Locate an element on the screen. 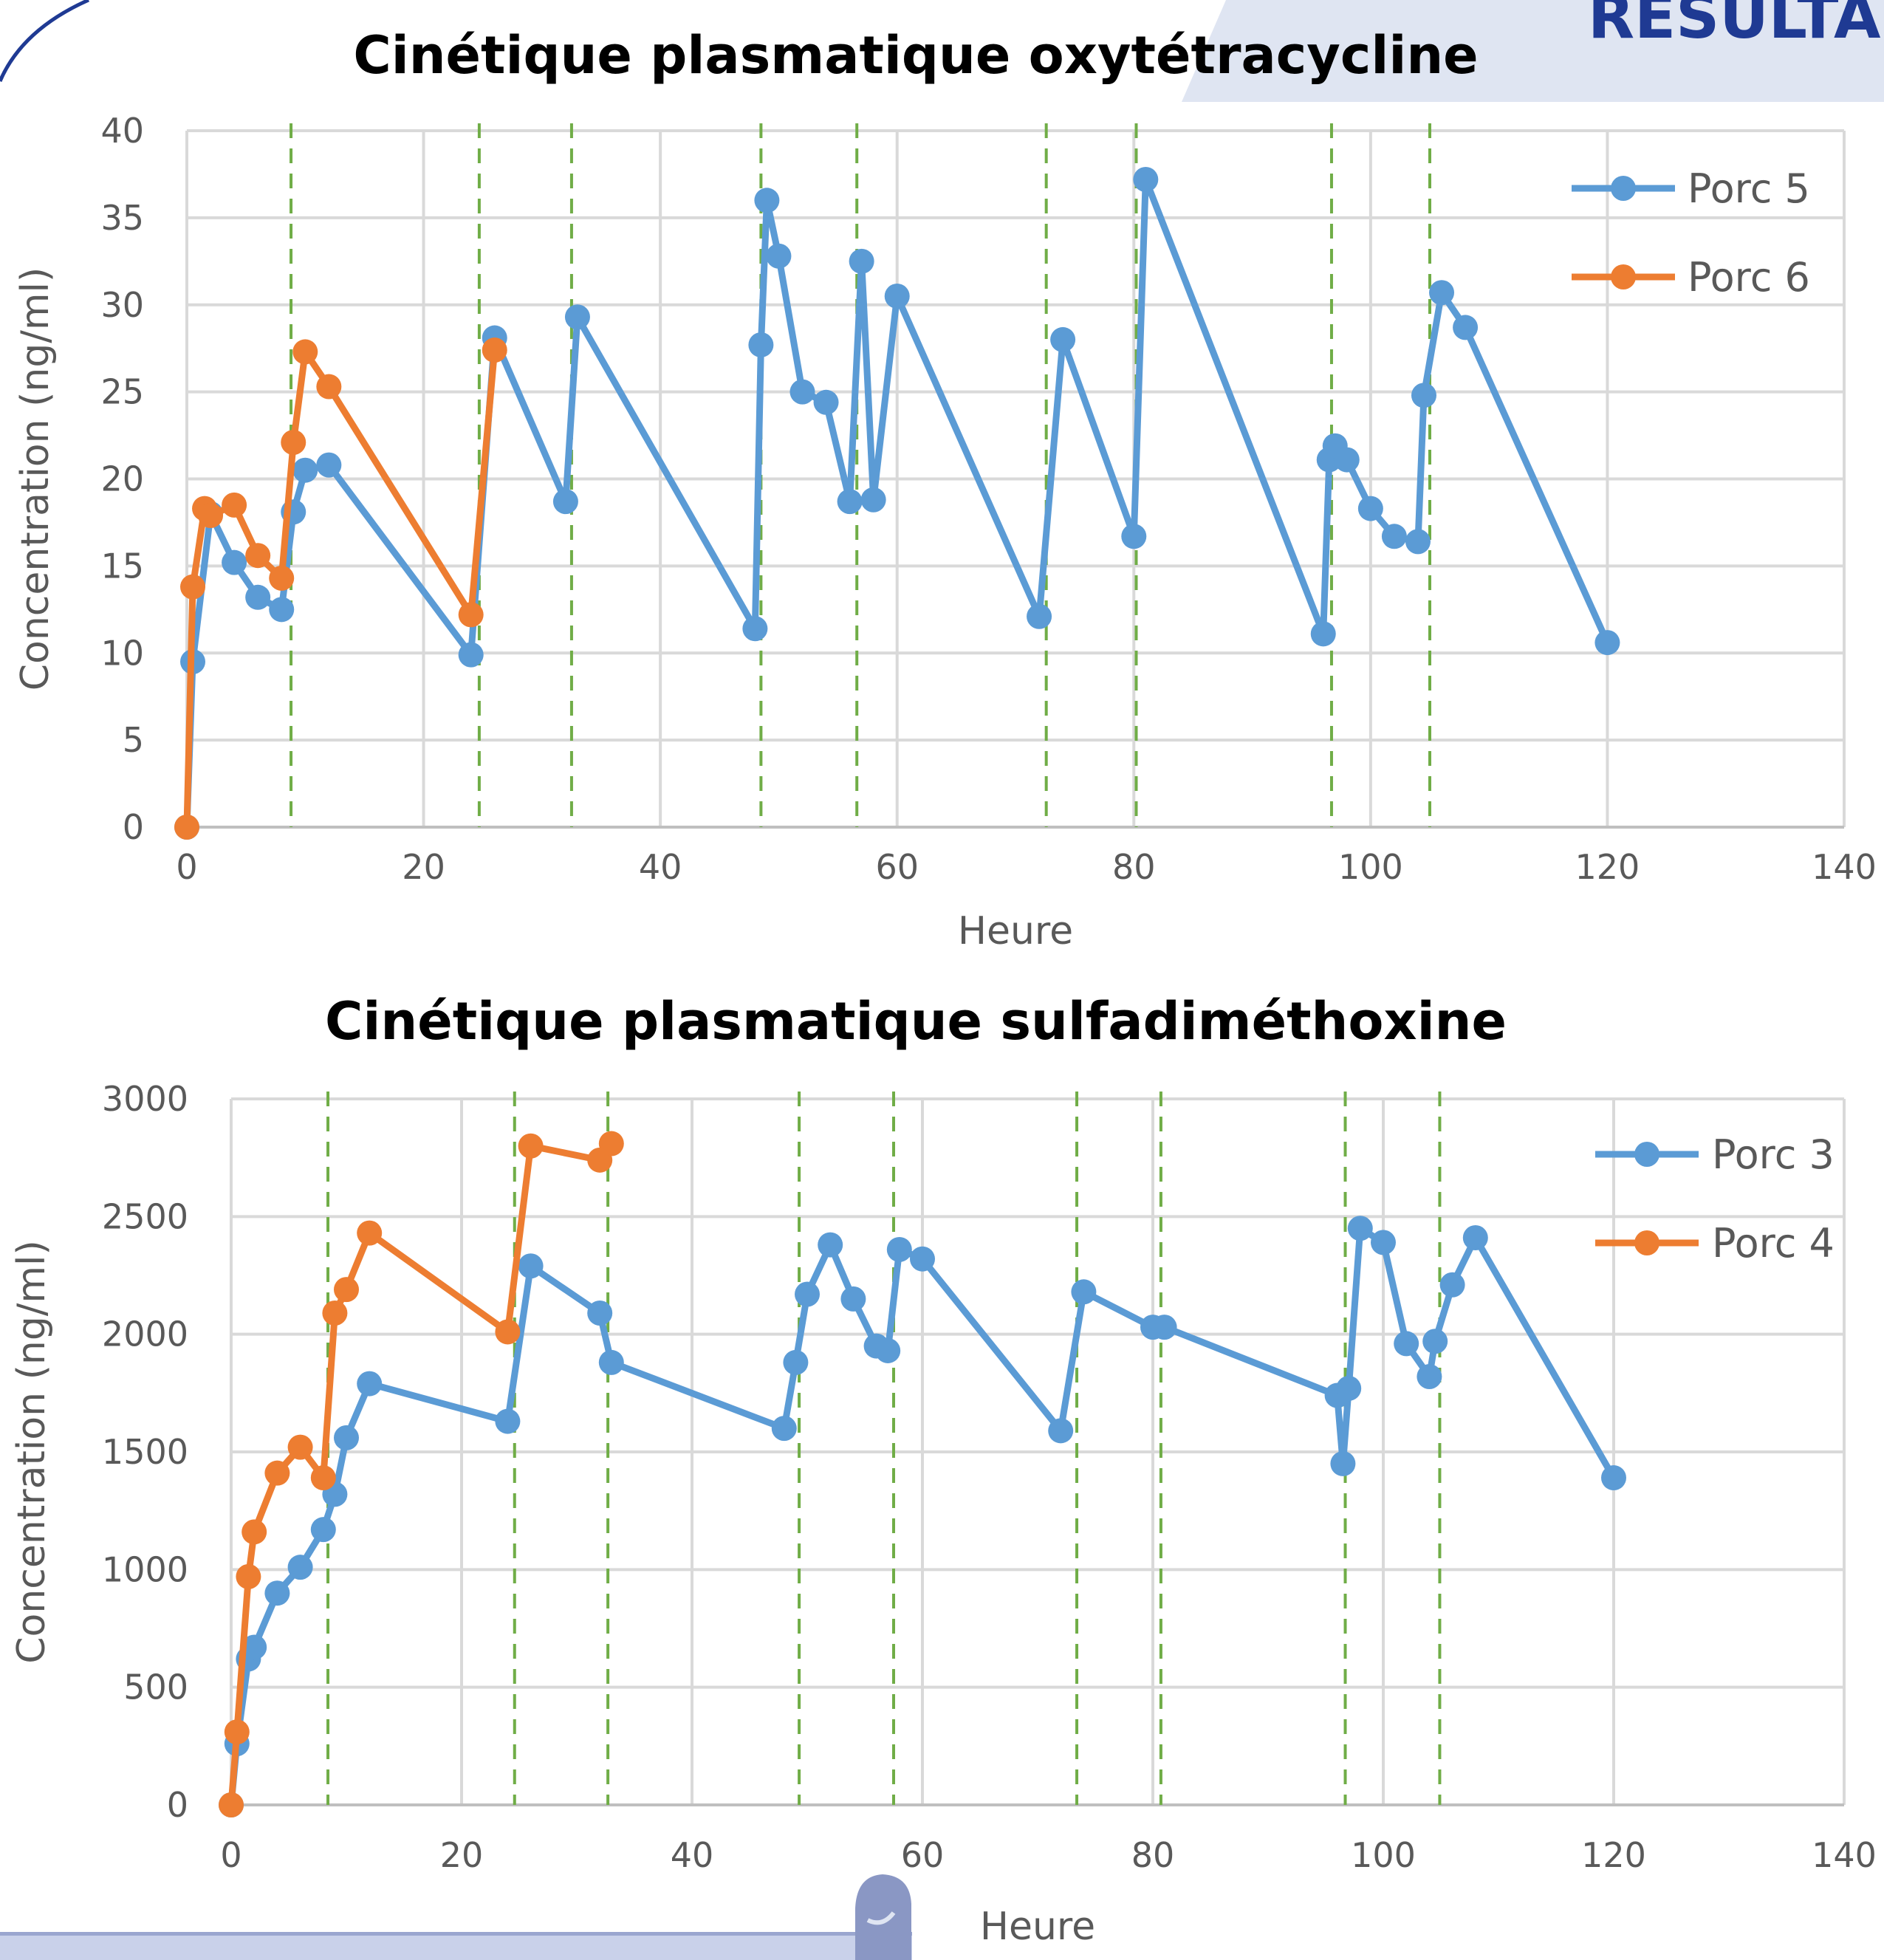  x-tick-label: 40 is located at coordinates (692, 1855).